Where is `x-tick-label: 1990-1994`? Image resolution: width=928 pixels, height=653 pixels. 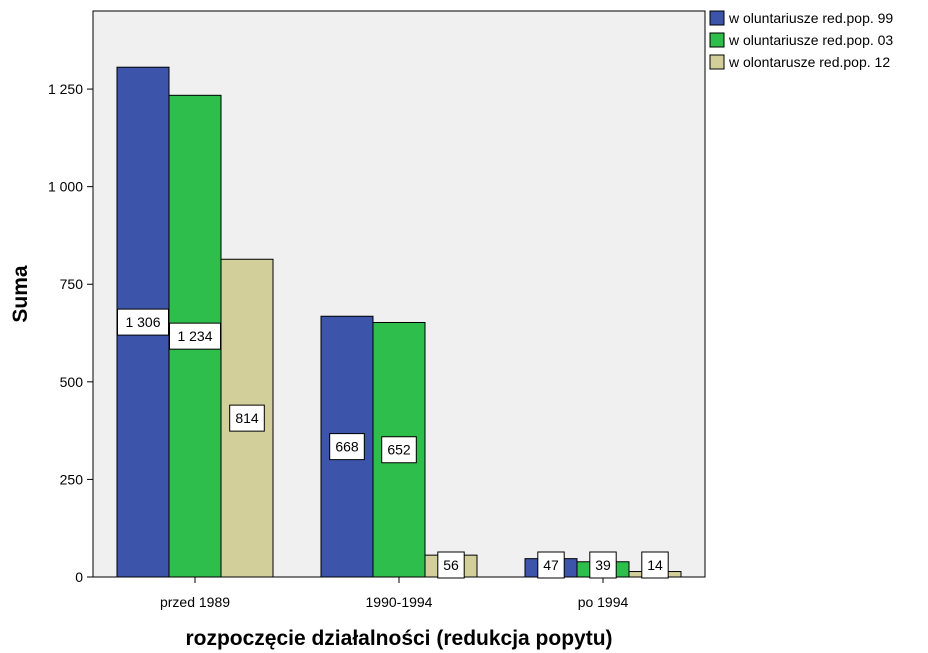 x-tick-label: 1990-1994 is located at coordinates (399, 602).